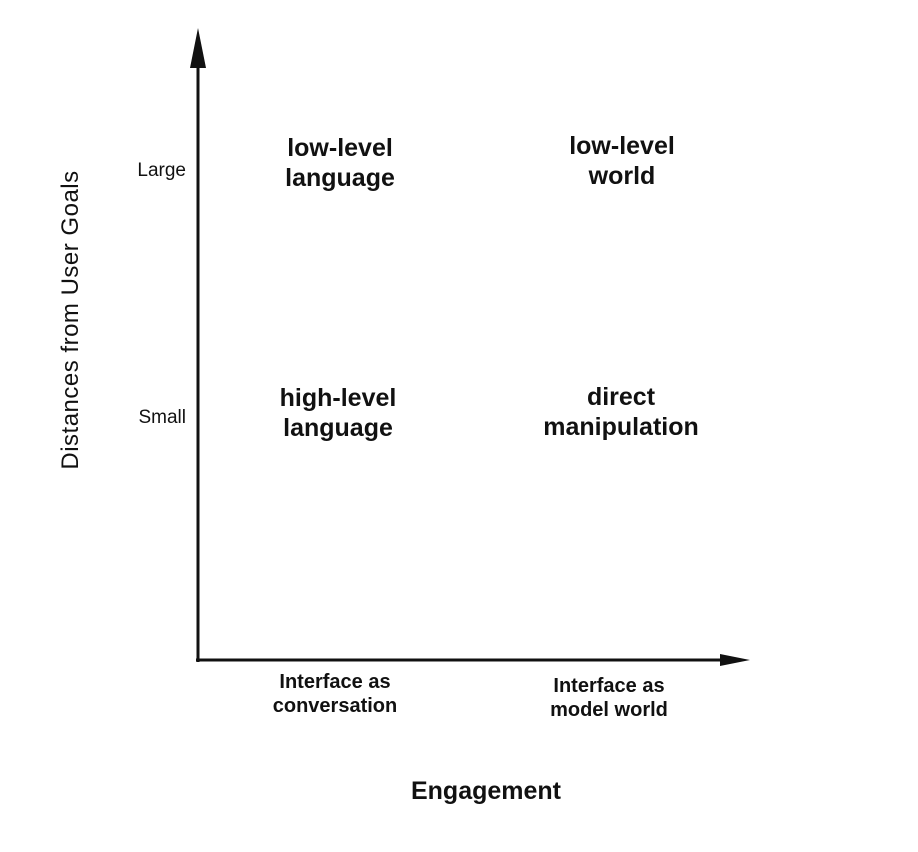 Image resolution: width=918 pixels, height=852 pixels. What do you see at coordinates (735, 660) in the screenshot?
I see `x-axis-arrowhead` at bounding box center [735, 660].